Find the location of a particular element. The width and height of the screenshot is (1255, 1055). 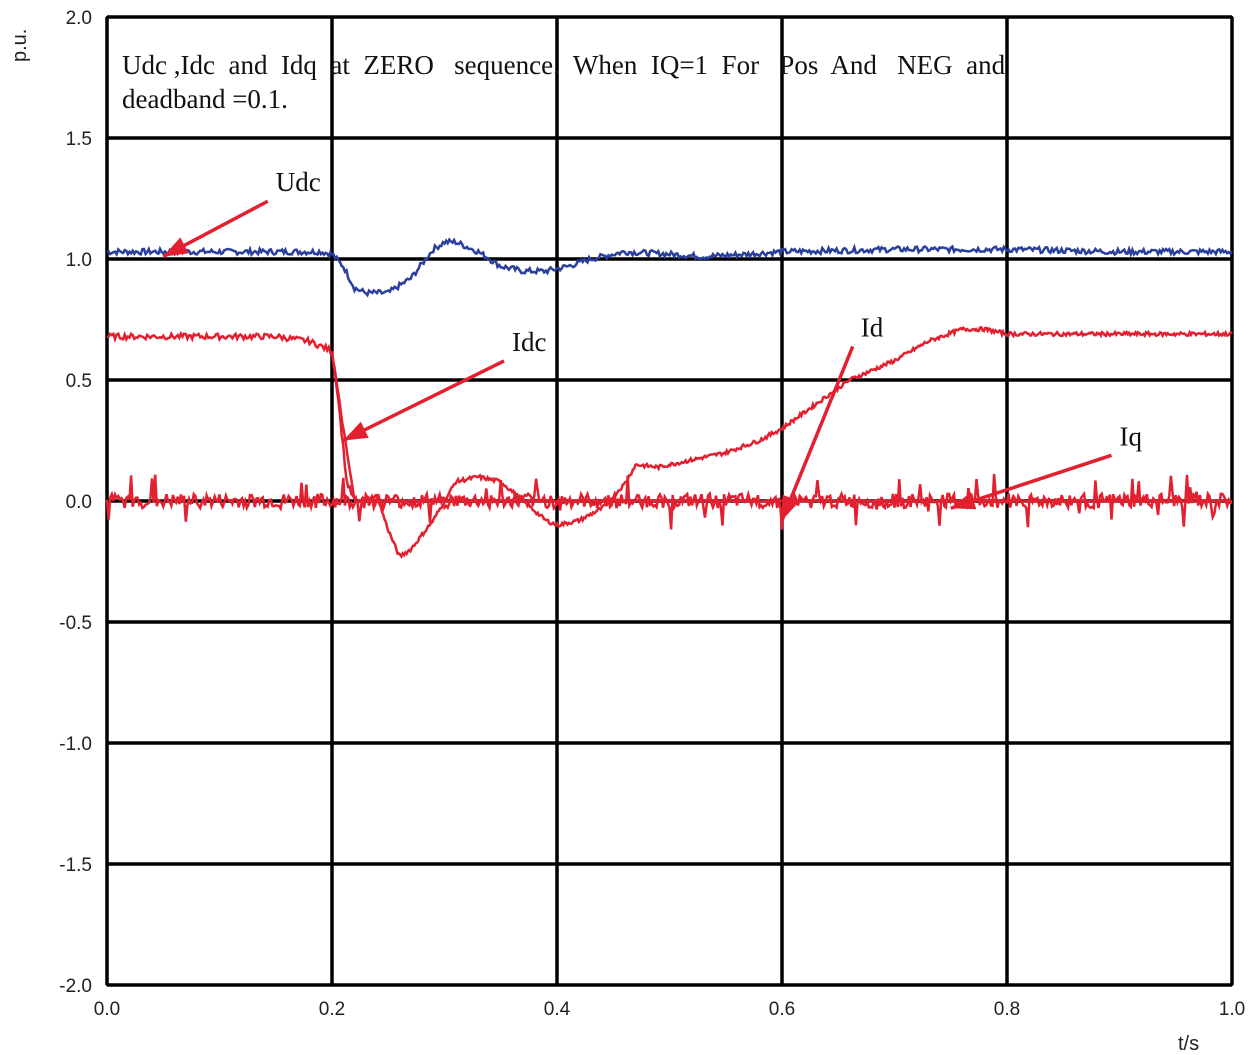

label-iq: Iq is located at coordinates (1131, 436).